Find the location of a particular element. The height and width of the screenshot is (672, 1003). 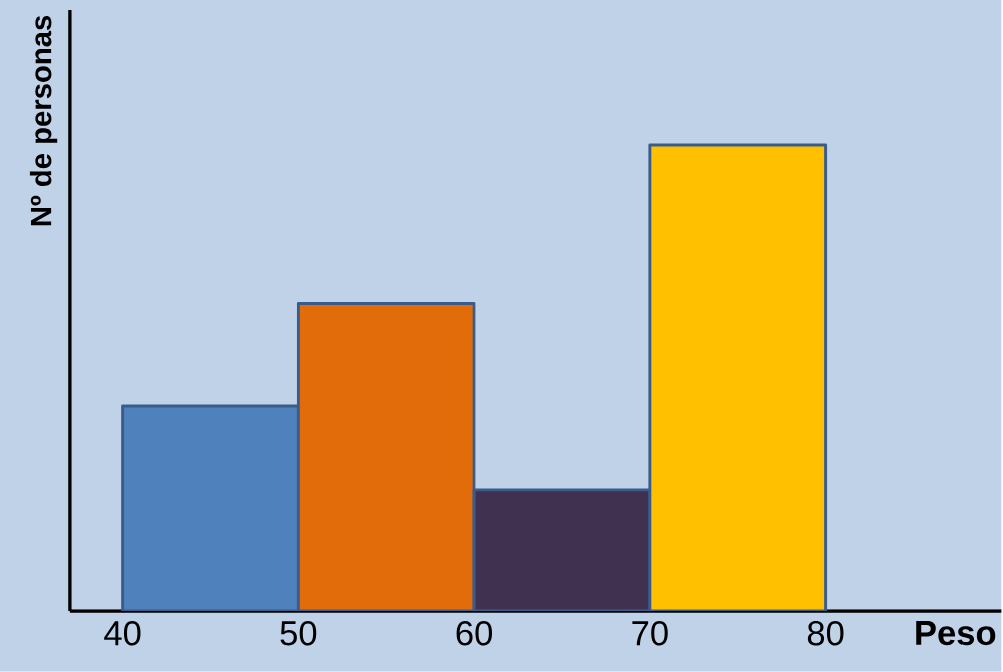

y-axis-title: Nº de personas is located at coordinates (43, 120).